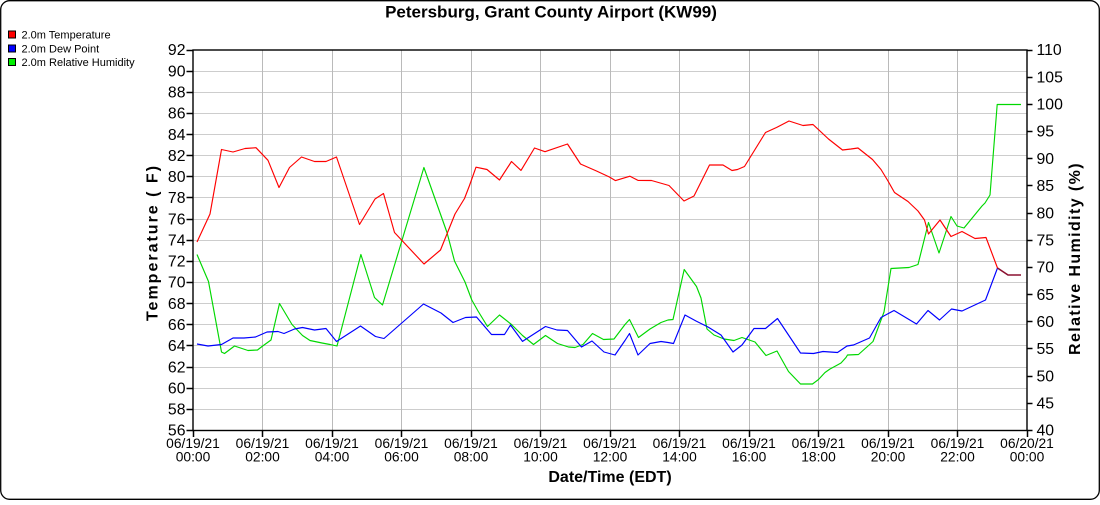  Describe the element at coordinates (749, 457) in the screenshot. I see `svg-text: 16:00` at that location.